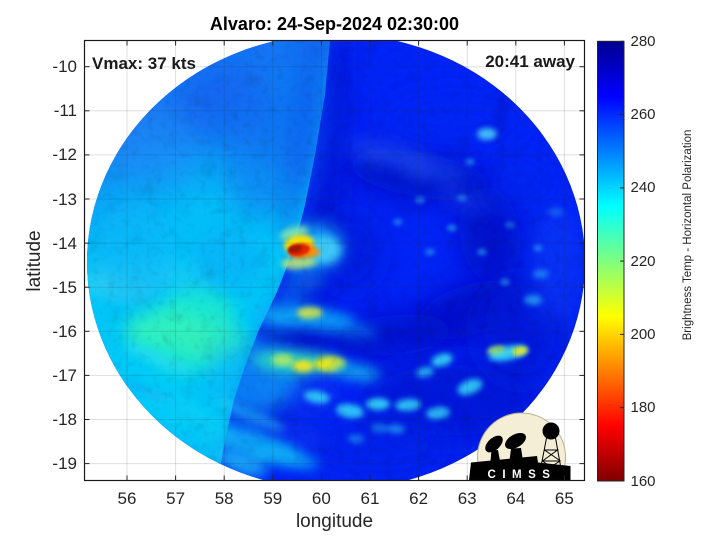  What do you see at coordinates (522, 475) in the screenshot?
I see `svg-text: CIMSS` at bounding box center [522, 475].